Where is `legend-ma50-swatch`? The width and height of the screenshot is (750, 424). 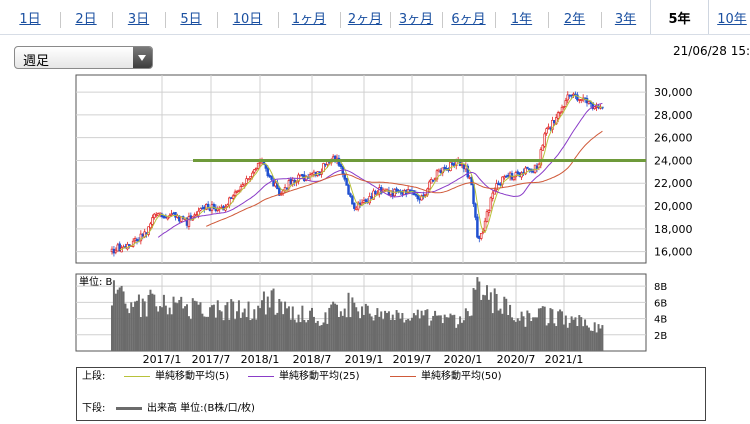 legend-ma50-swatch is located at coordinates (403, 376).